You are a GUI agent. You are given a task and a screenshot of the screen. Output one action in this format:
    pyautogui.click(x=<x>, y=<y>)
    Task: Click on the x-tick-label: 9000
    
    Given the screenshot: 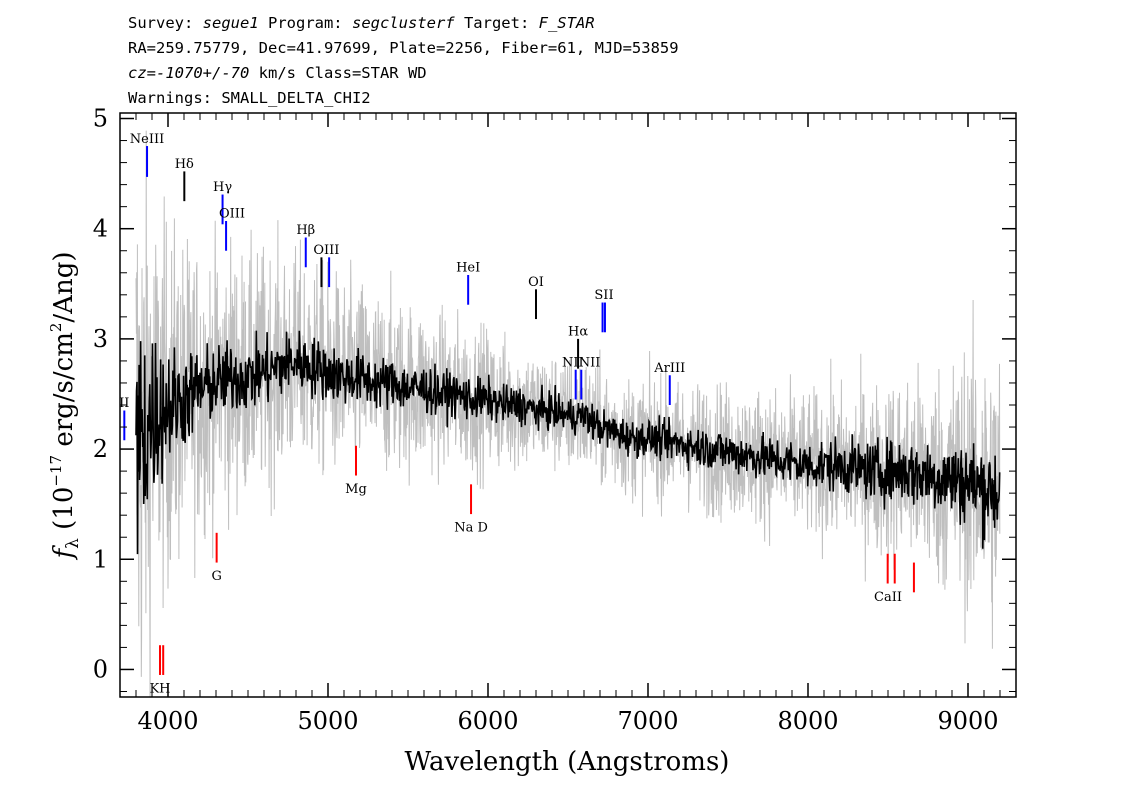 What is the action you would take?
    pyautogui.click(x=967, y=721)
    